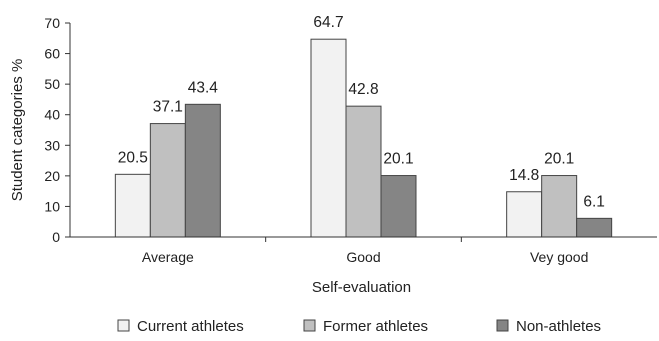 This screenshot has width=659, height=341. I want to click on data-label: 20.5, so click(133, 157).